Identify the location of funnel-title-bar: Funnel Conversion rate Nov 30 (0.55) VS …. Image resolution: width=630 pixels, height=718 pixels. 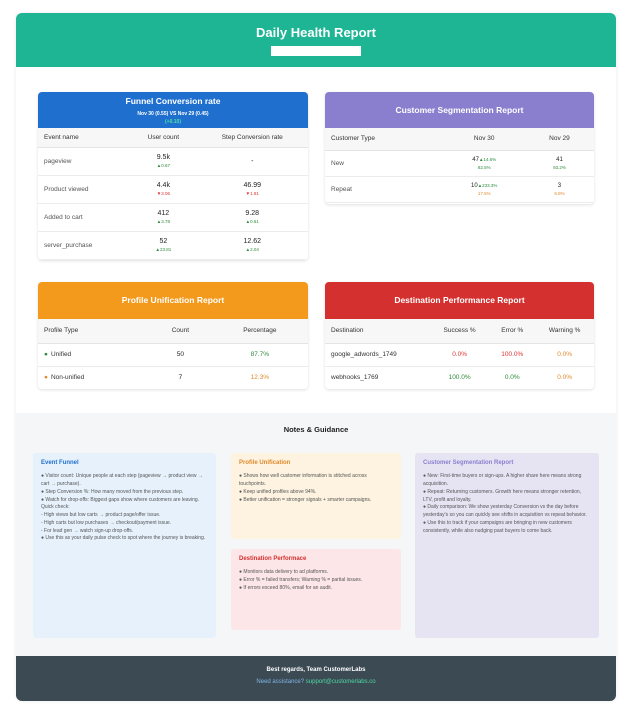
(173, 110).